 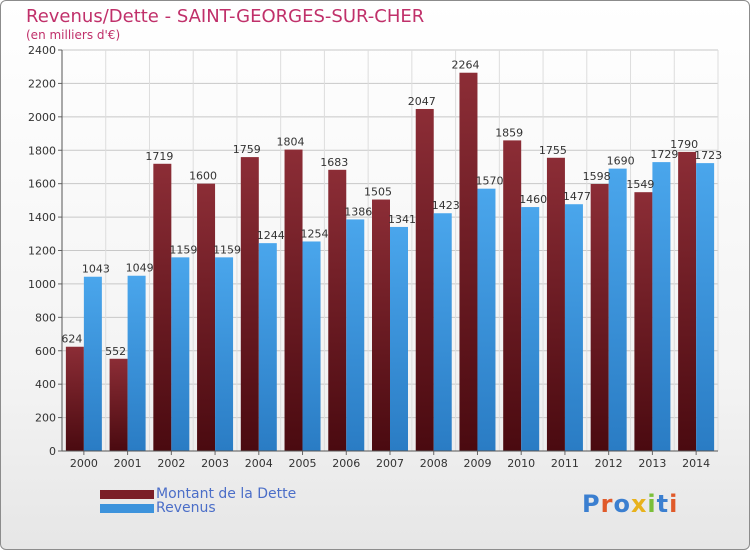 I want to click on data-label: 1549, so click(x=640, y=184).